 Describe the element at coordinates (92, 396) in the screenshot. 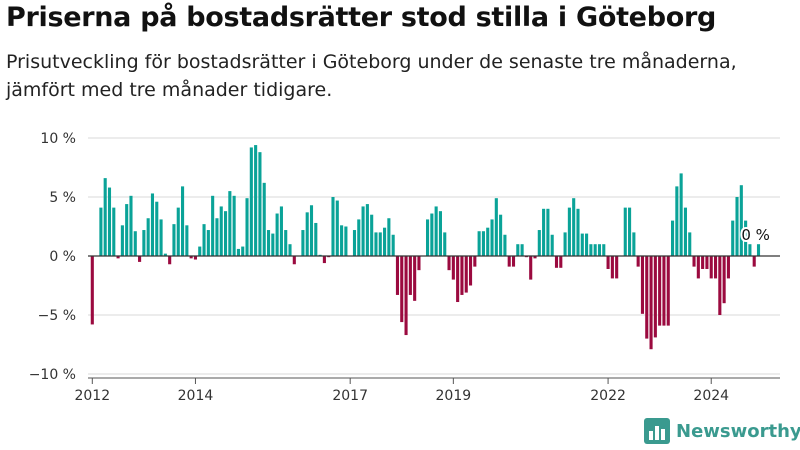

I see `x-tick-label: 2012` at that location.